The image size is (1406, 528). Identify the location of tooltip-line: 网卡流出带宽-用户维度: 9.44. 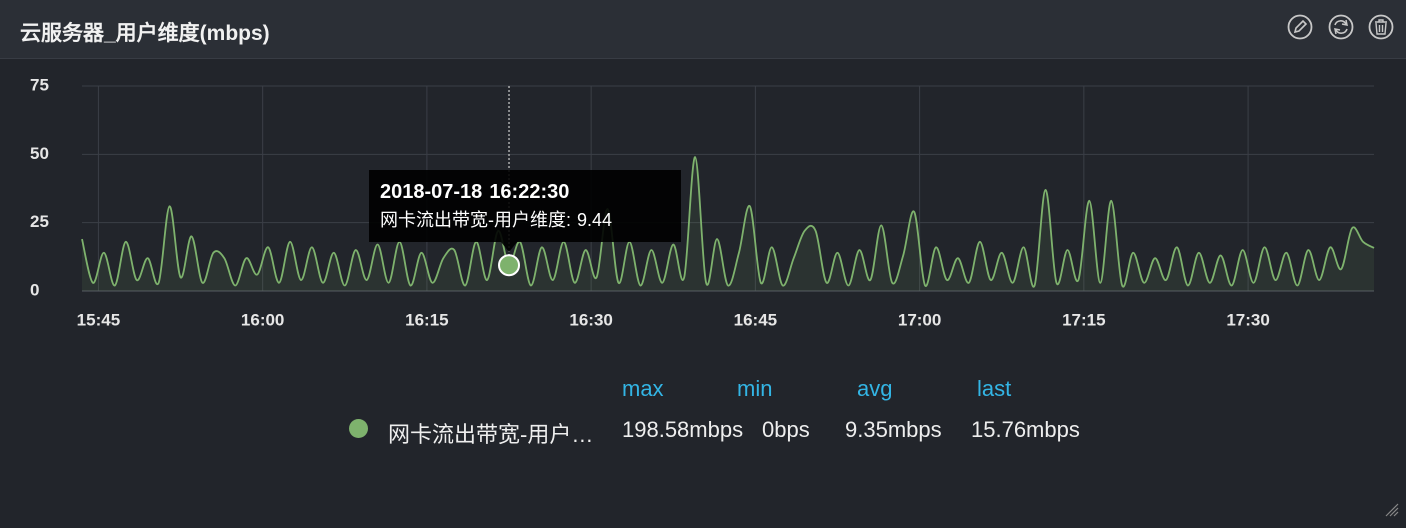
(496, 220).